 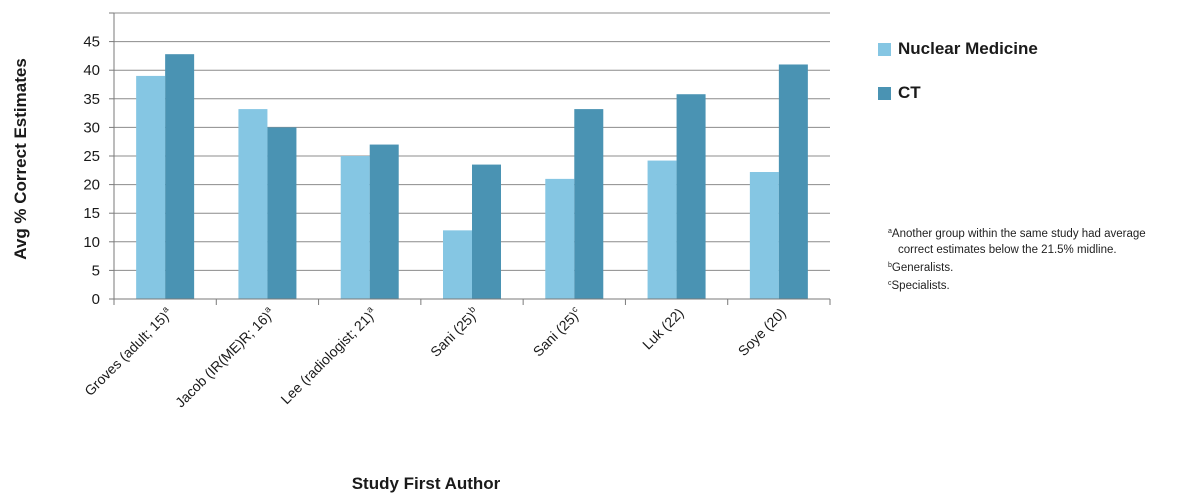 What do you see at coordinates (884, 93) in the screenshot?
I see `legend-swatch-ct` at bounding box center [884, 93].